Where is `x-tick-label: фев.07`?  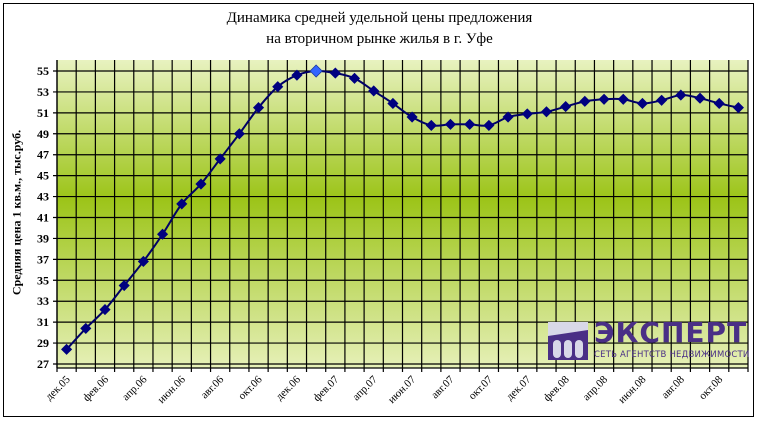
x-tick-label: фев.07 is located at coordinates (326, 388).